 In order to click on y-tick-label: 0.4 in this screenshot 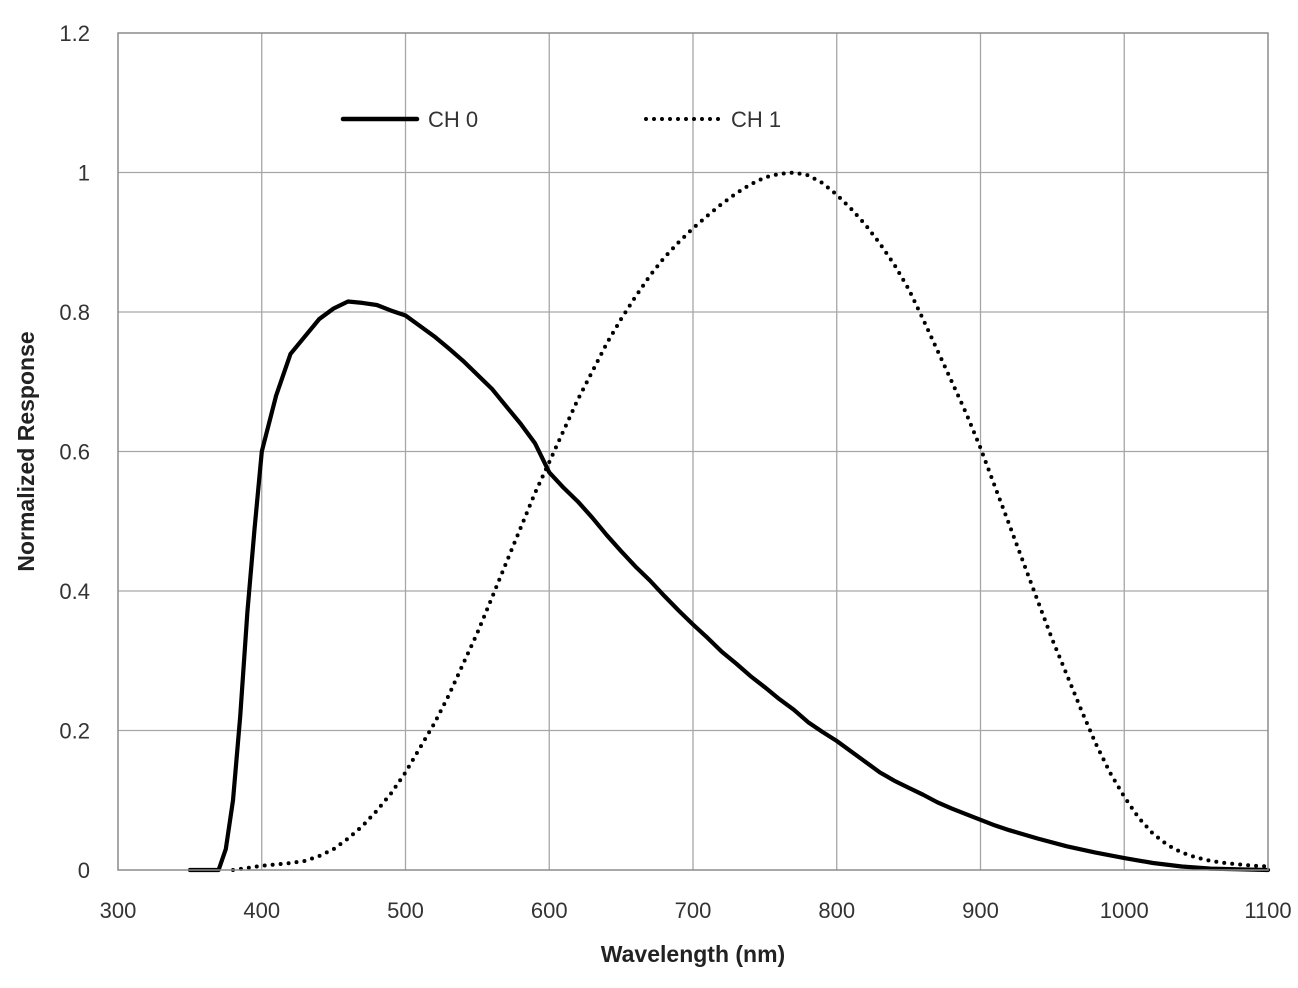, I will do `click(74, 591)`.